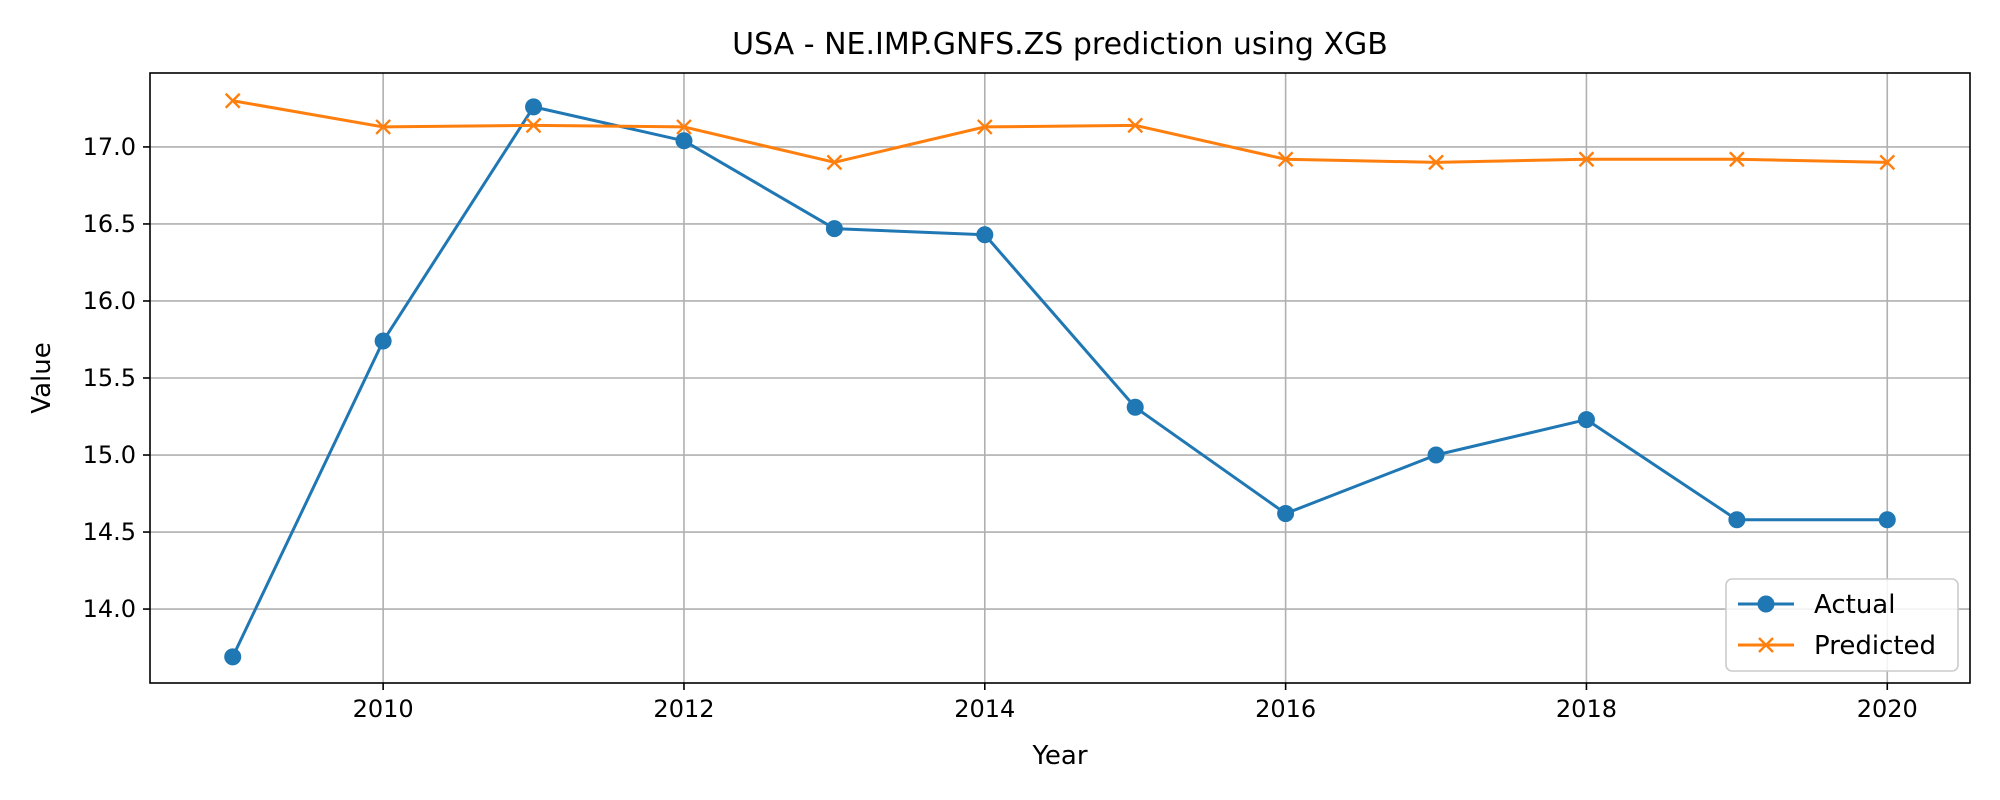 The height and width of the screenshot is (800, 2000). I want to click on series-predicted, so click(1060, 131).